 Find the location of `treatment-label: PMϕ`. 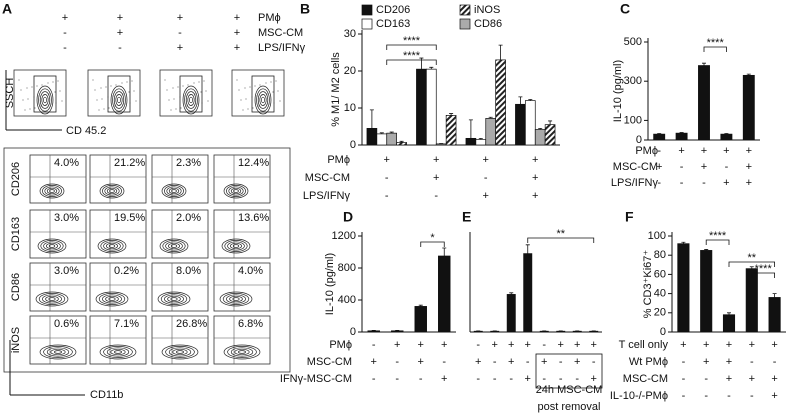

treatment-label: PMϕ is located at coordinates (338, 160).